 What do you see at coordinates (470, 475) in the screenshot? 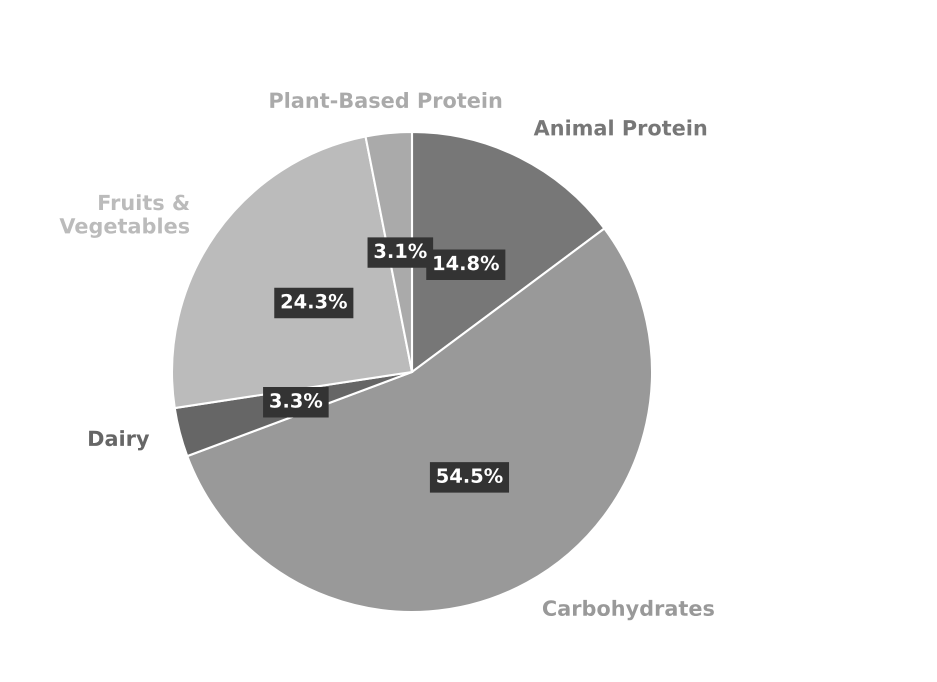
I see `data-label: 54.5%` at bounding box center [470, 475].